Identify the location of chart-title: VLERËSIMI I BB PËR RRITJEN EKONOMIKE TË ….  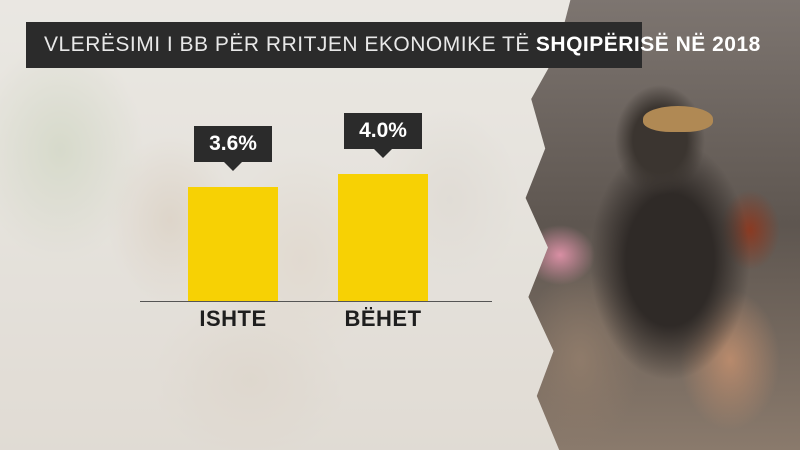
(393, 45).